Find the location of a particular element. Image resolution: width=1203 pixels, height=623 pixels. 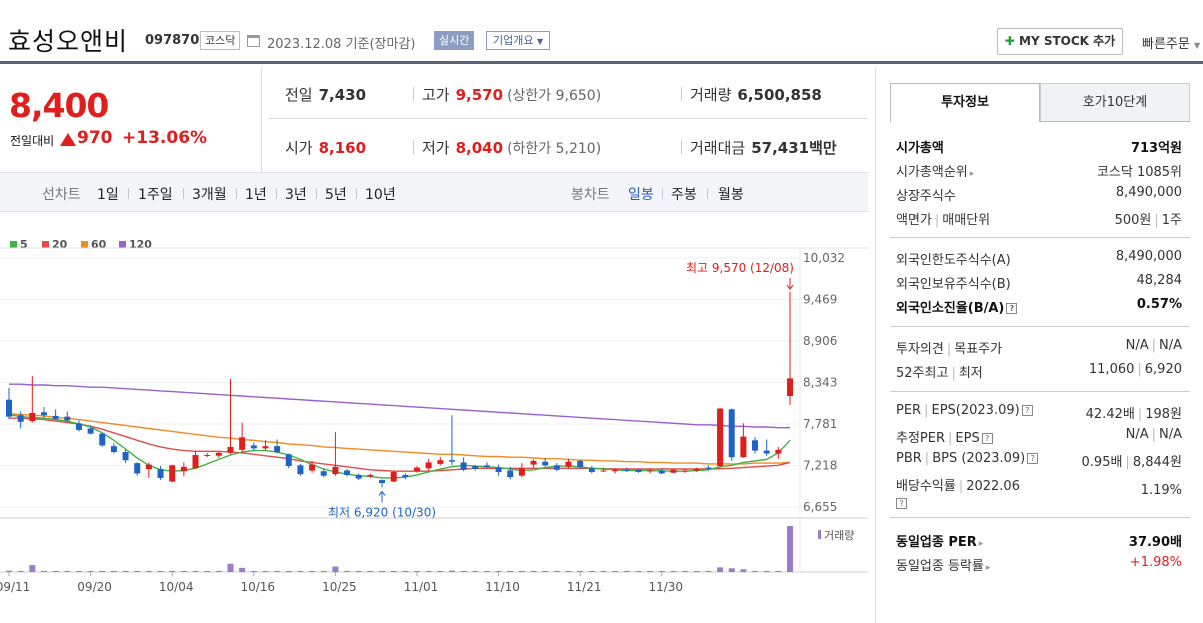

volume: 거래량 6,500,858 is located at coordinates (756, 94).